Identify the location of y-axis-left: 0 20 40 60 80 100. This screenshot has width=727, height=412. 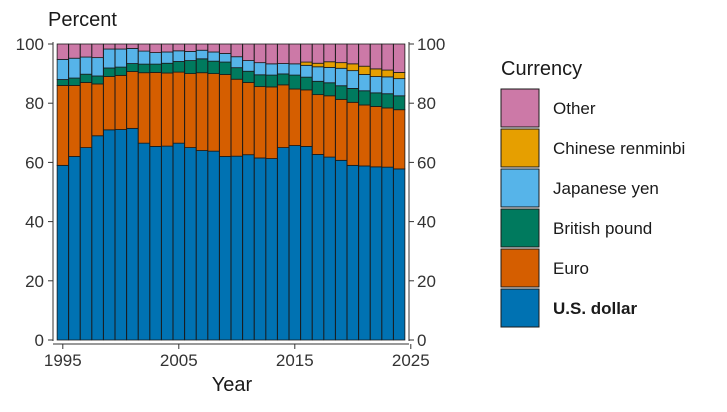
(35, 192).